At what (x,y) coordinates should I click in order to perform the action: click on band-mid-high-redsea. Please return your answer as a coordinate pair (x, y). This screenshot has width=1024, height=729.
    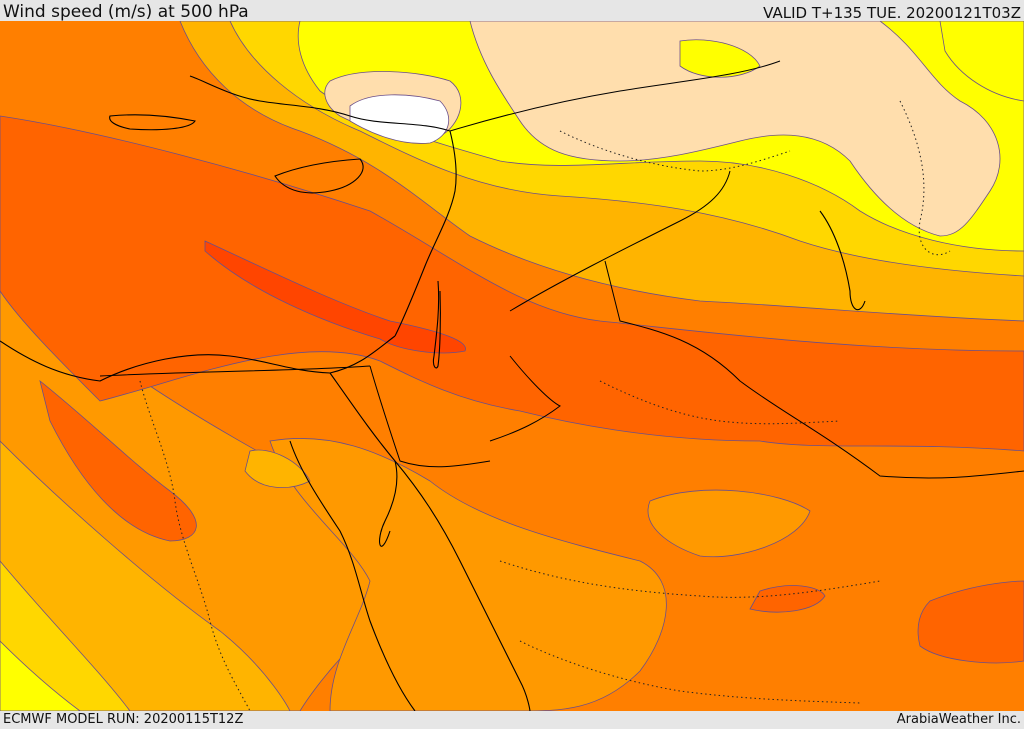
    Looking at the image, I should click on (468, 574).